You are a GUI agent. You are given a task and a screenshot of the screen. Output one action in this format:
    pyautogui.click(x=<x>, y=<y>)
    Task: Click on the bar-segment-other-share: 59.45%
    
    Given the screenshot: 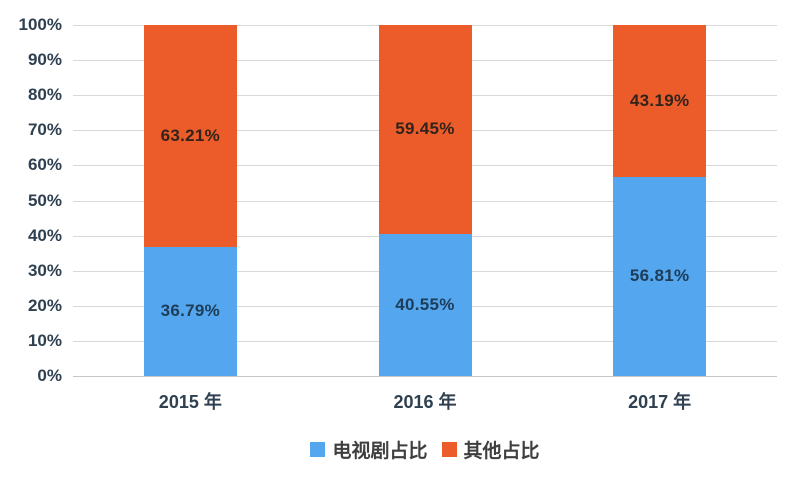 What is the action you would take?
    pyautogui.click(x=425, y=129)
    